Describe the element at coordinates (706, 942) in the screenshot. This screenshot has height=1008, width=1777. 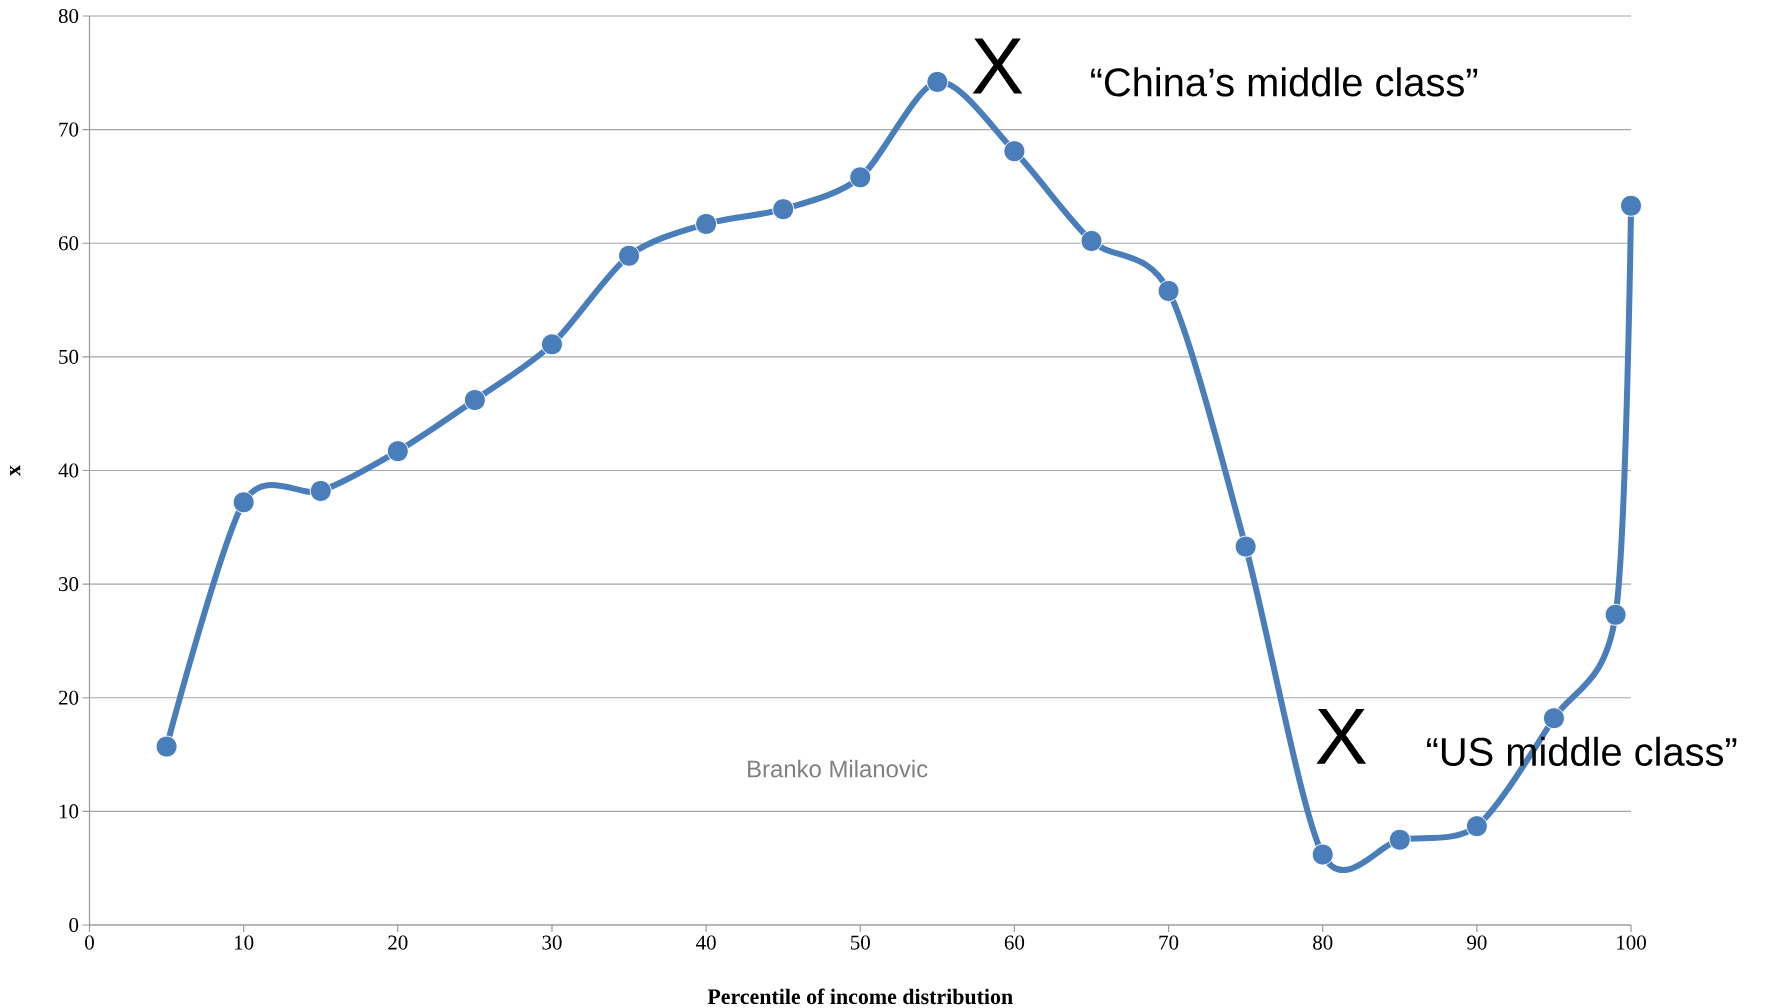
I see `x-tick-label: 40` at that location.